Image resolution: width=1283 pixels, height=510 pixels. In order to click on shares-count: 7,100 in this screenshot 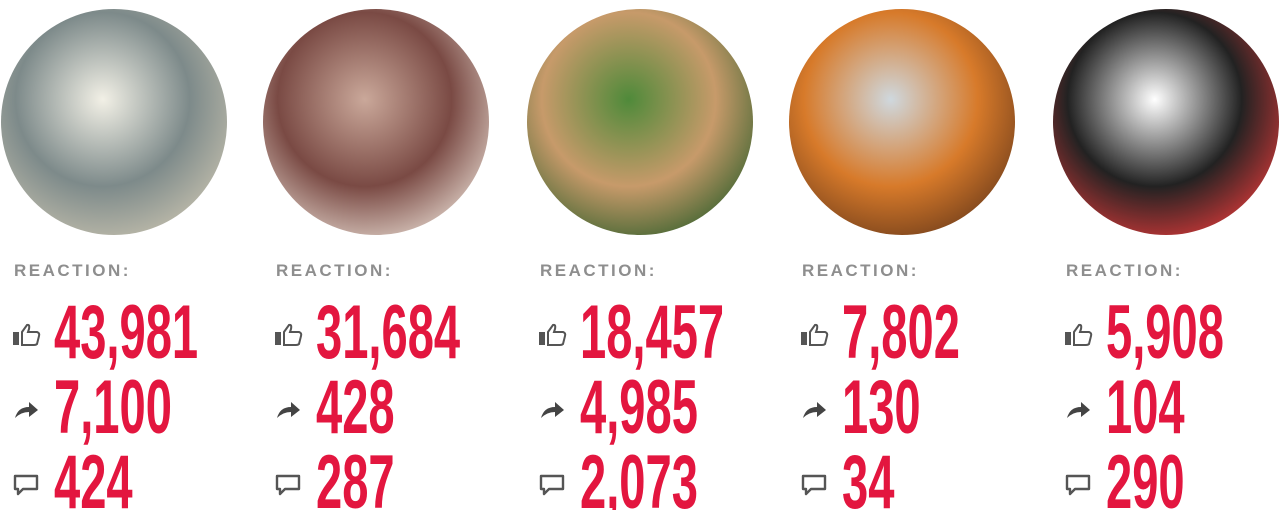, I will do `click(113, 407)`.